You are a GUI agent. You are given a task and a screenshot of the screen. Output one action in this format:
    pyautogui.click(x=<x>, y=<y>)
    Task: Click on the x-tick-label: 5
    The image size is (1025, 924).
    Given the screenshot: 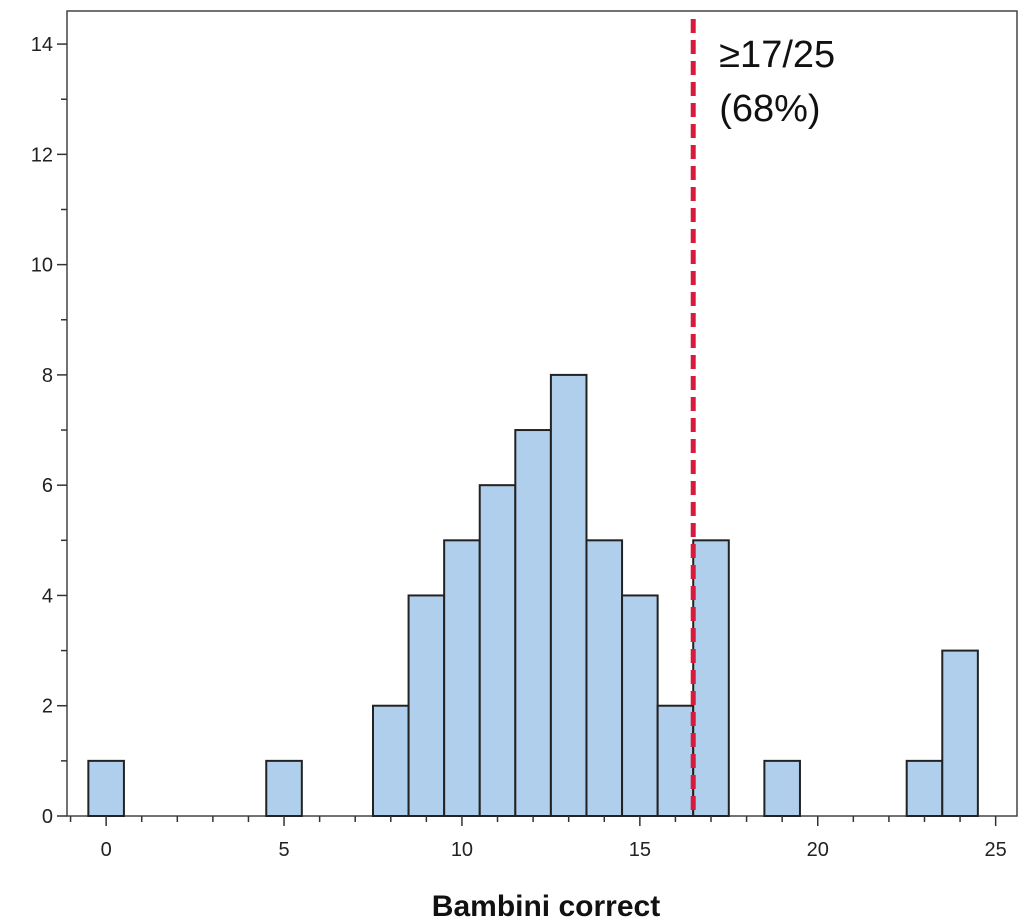 What is the action you would take?
    pyautogui.click(x=283, y=850)
    